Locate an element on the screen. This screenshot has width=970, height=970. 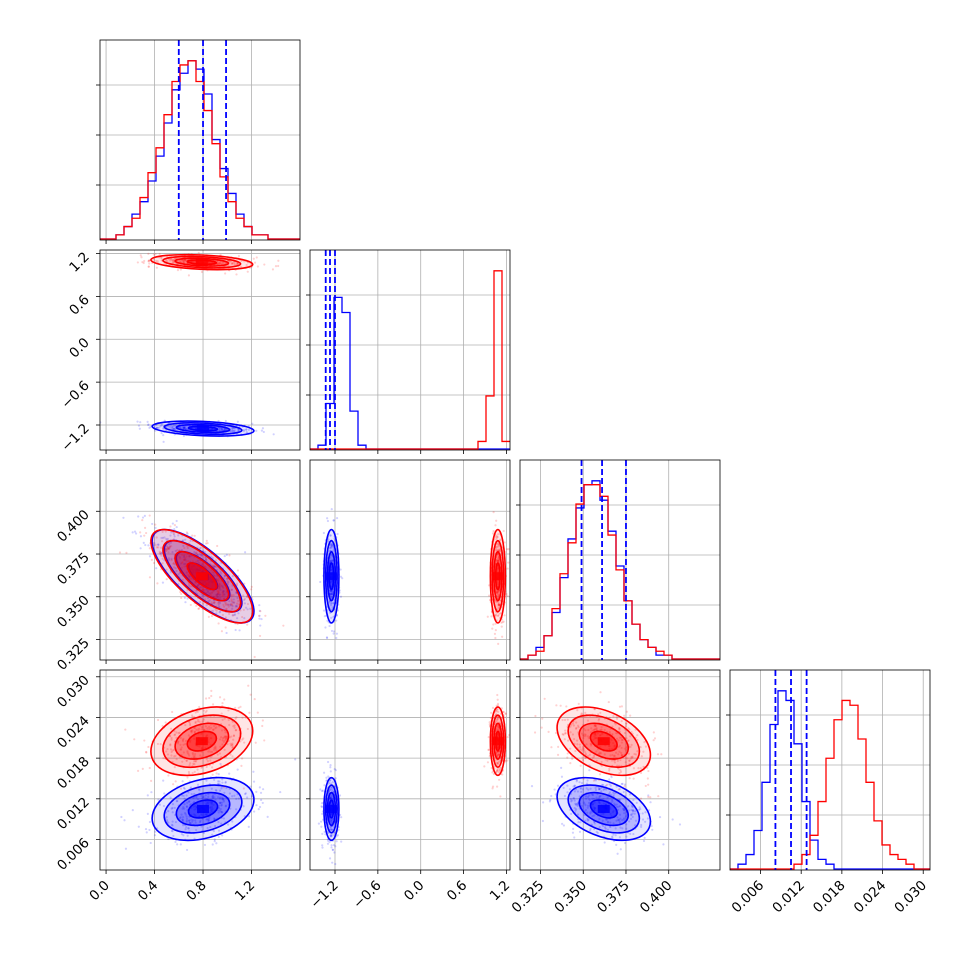
panel-frame is located at coordinates (410, 560).